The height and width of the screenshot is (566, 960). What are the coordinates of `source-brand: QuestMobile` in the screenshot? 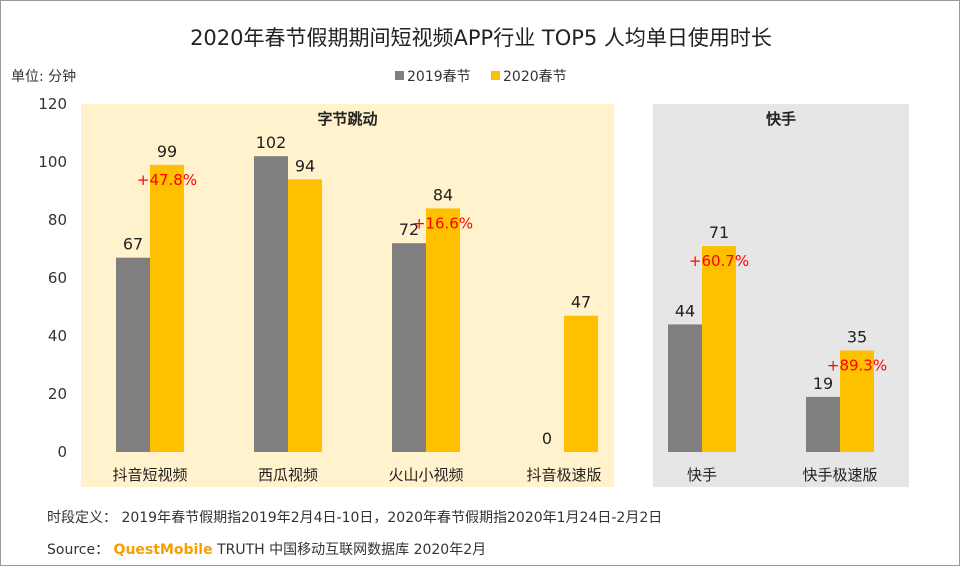 It's located at (163, 550).